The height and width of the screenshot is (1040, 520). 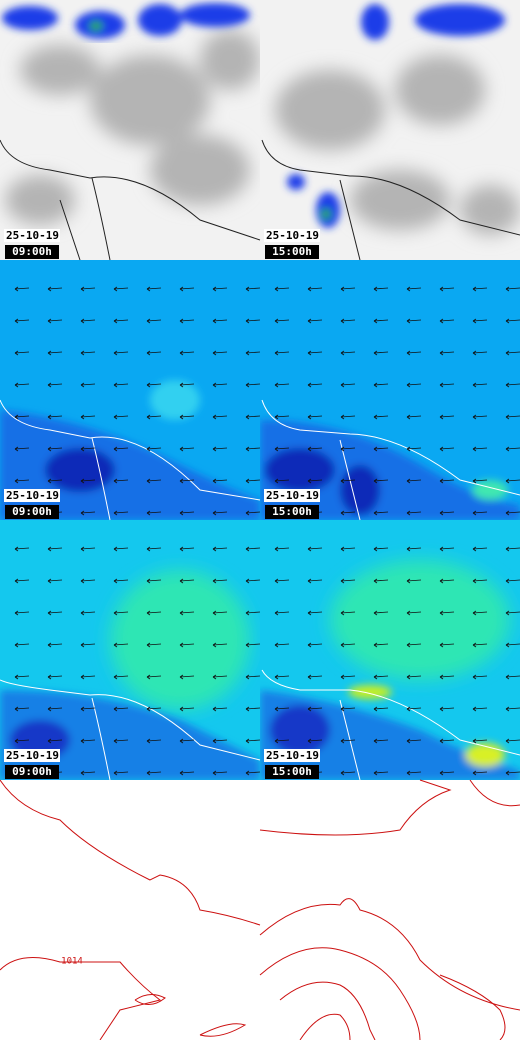 What do you see at coordinates (32, 504) in the screenshot?
I see `panel-label: 25-10-19 09:00h` at bounding box center [32, 504].